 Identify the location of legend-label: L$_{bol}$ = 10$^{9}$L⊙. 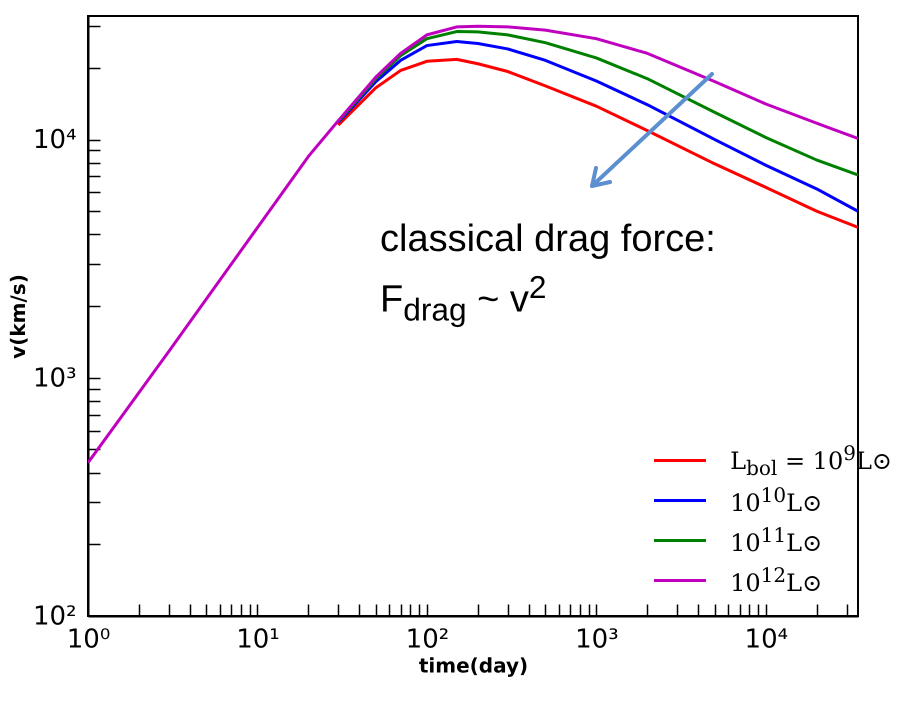
(811, 460).